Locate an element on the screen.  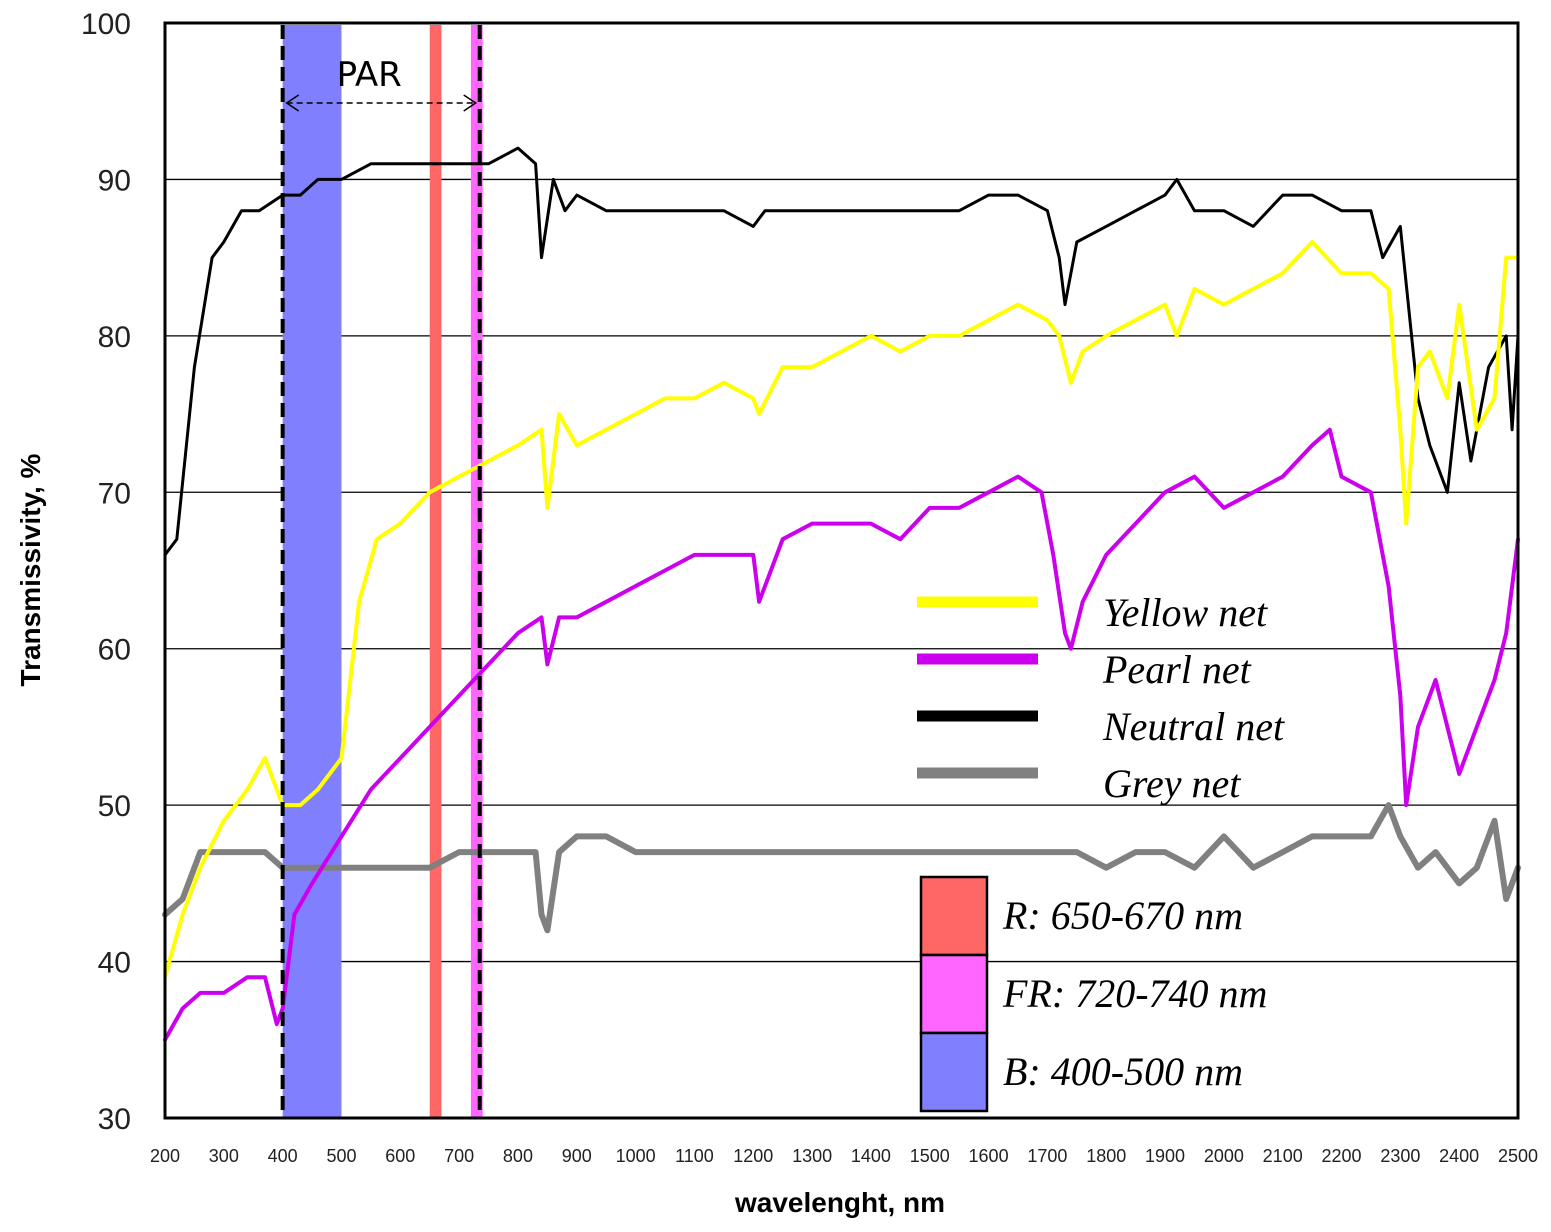
x-tick-label: 2000 is located at coordinates (1224, 1156).